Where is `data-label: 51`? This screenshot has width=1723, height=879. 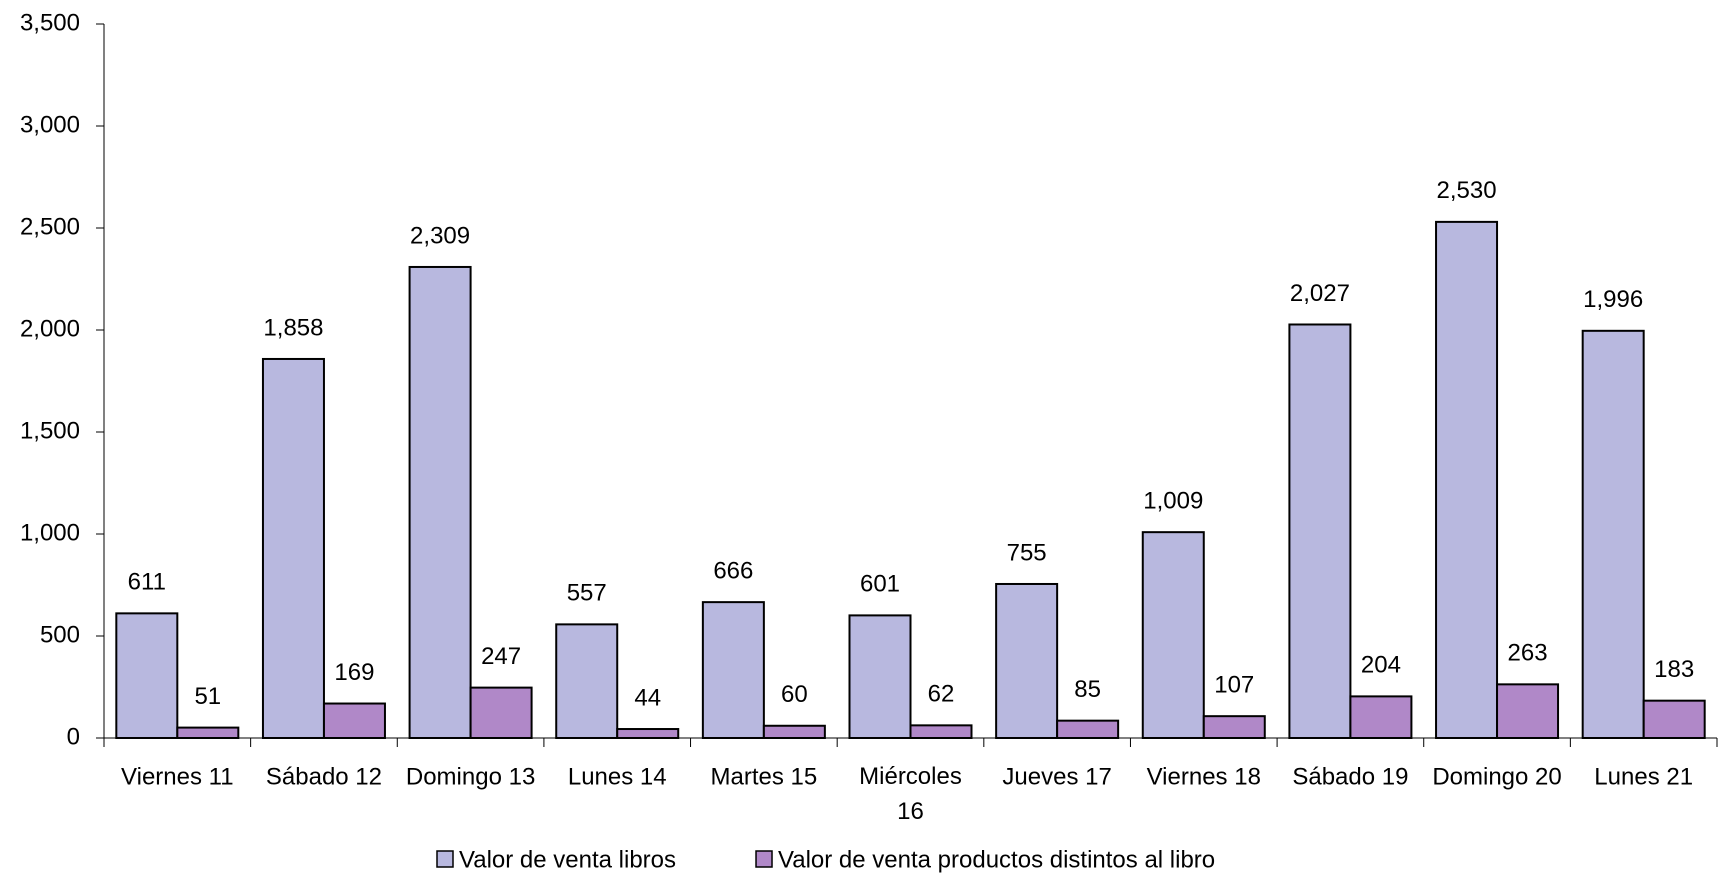
data-label: 51 is located at coordinates (207, 696).